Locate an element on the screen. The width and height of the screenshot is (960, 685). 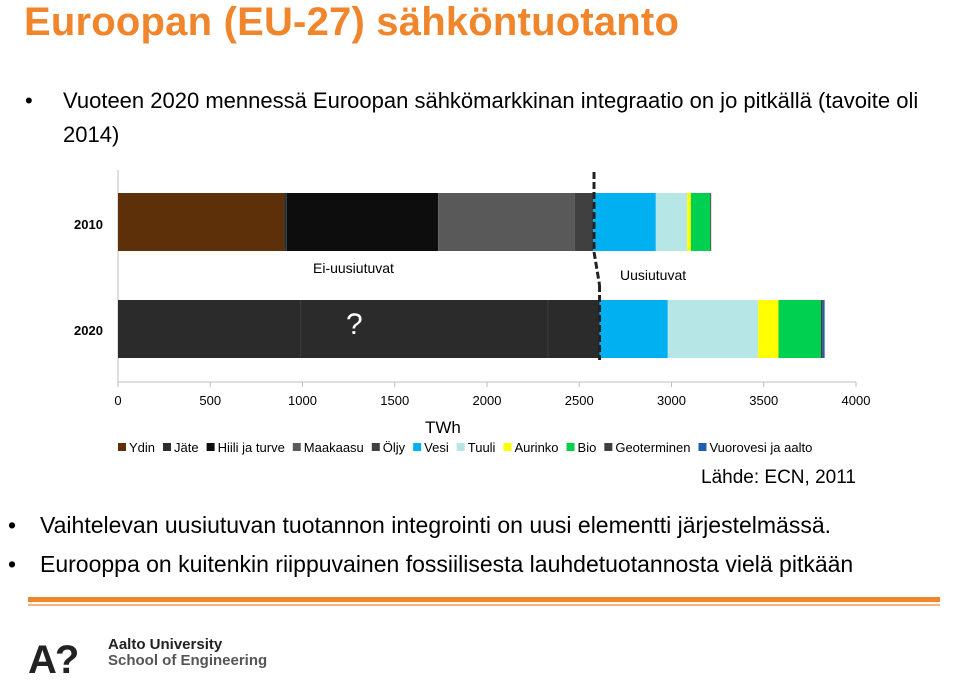
bar-2010-jäte is located at coordinates (285, 222).